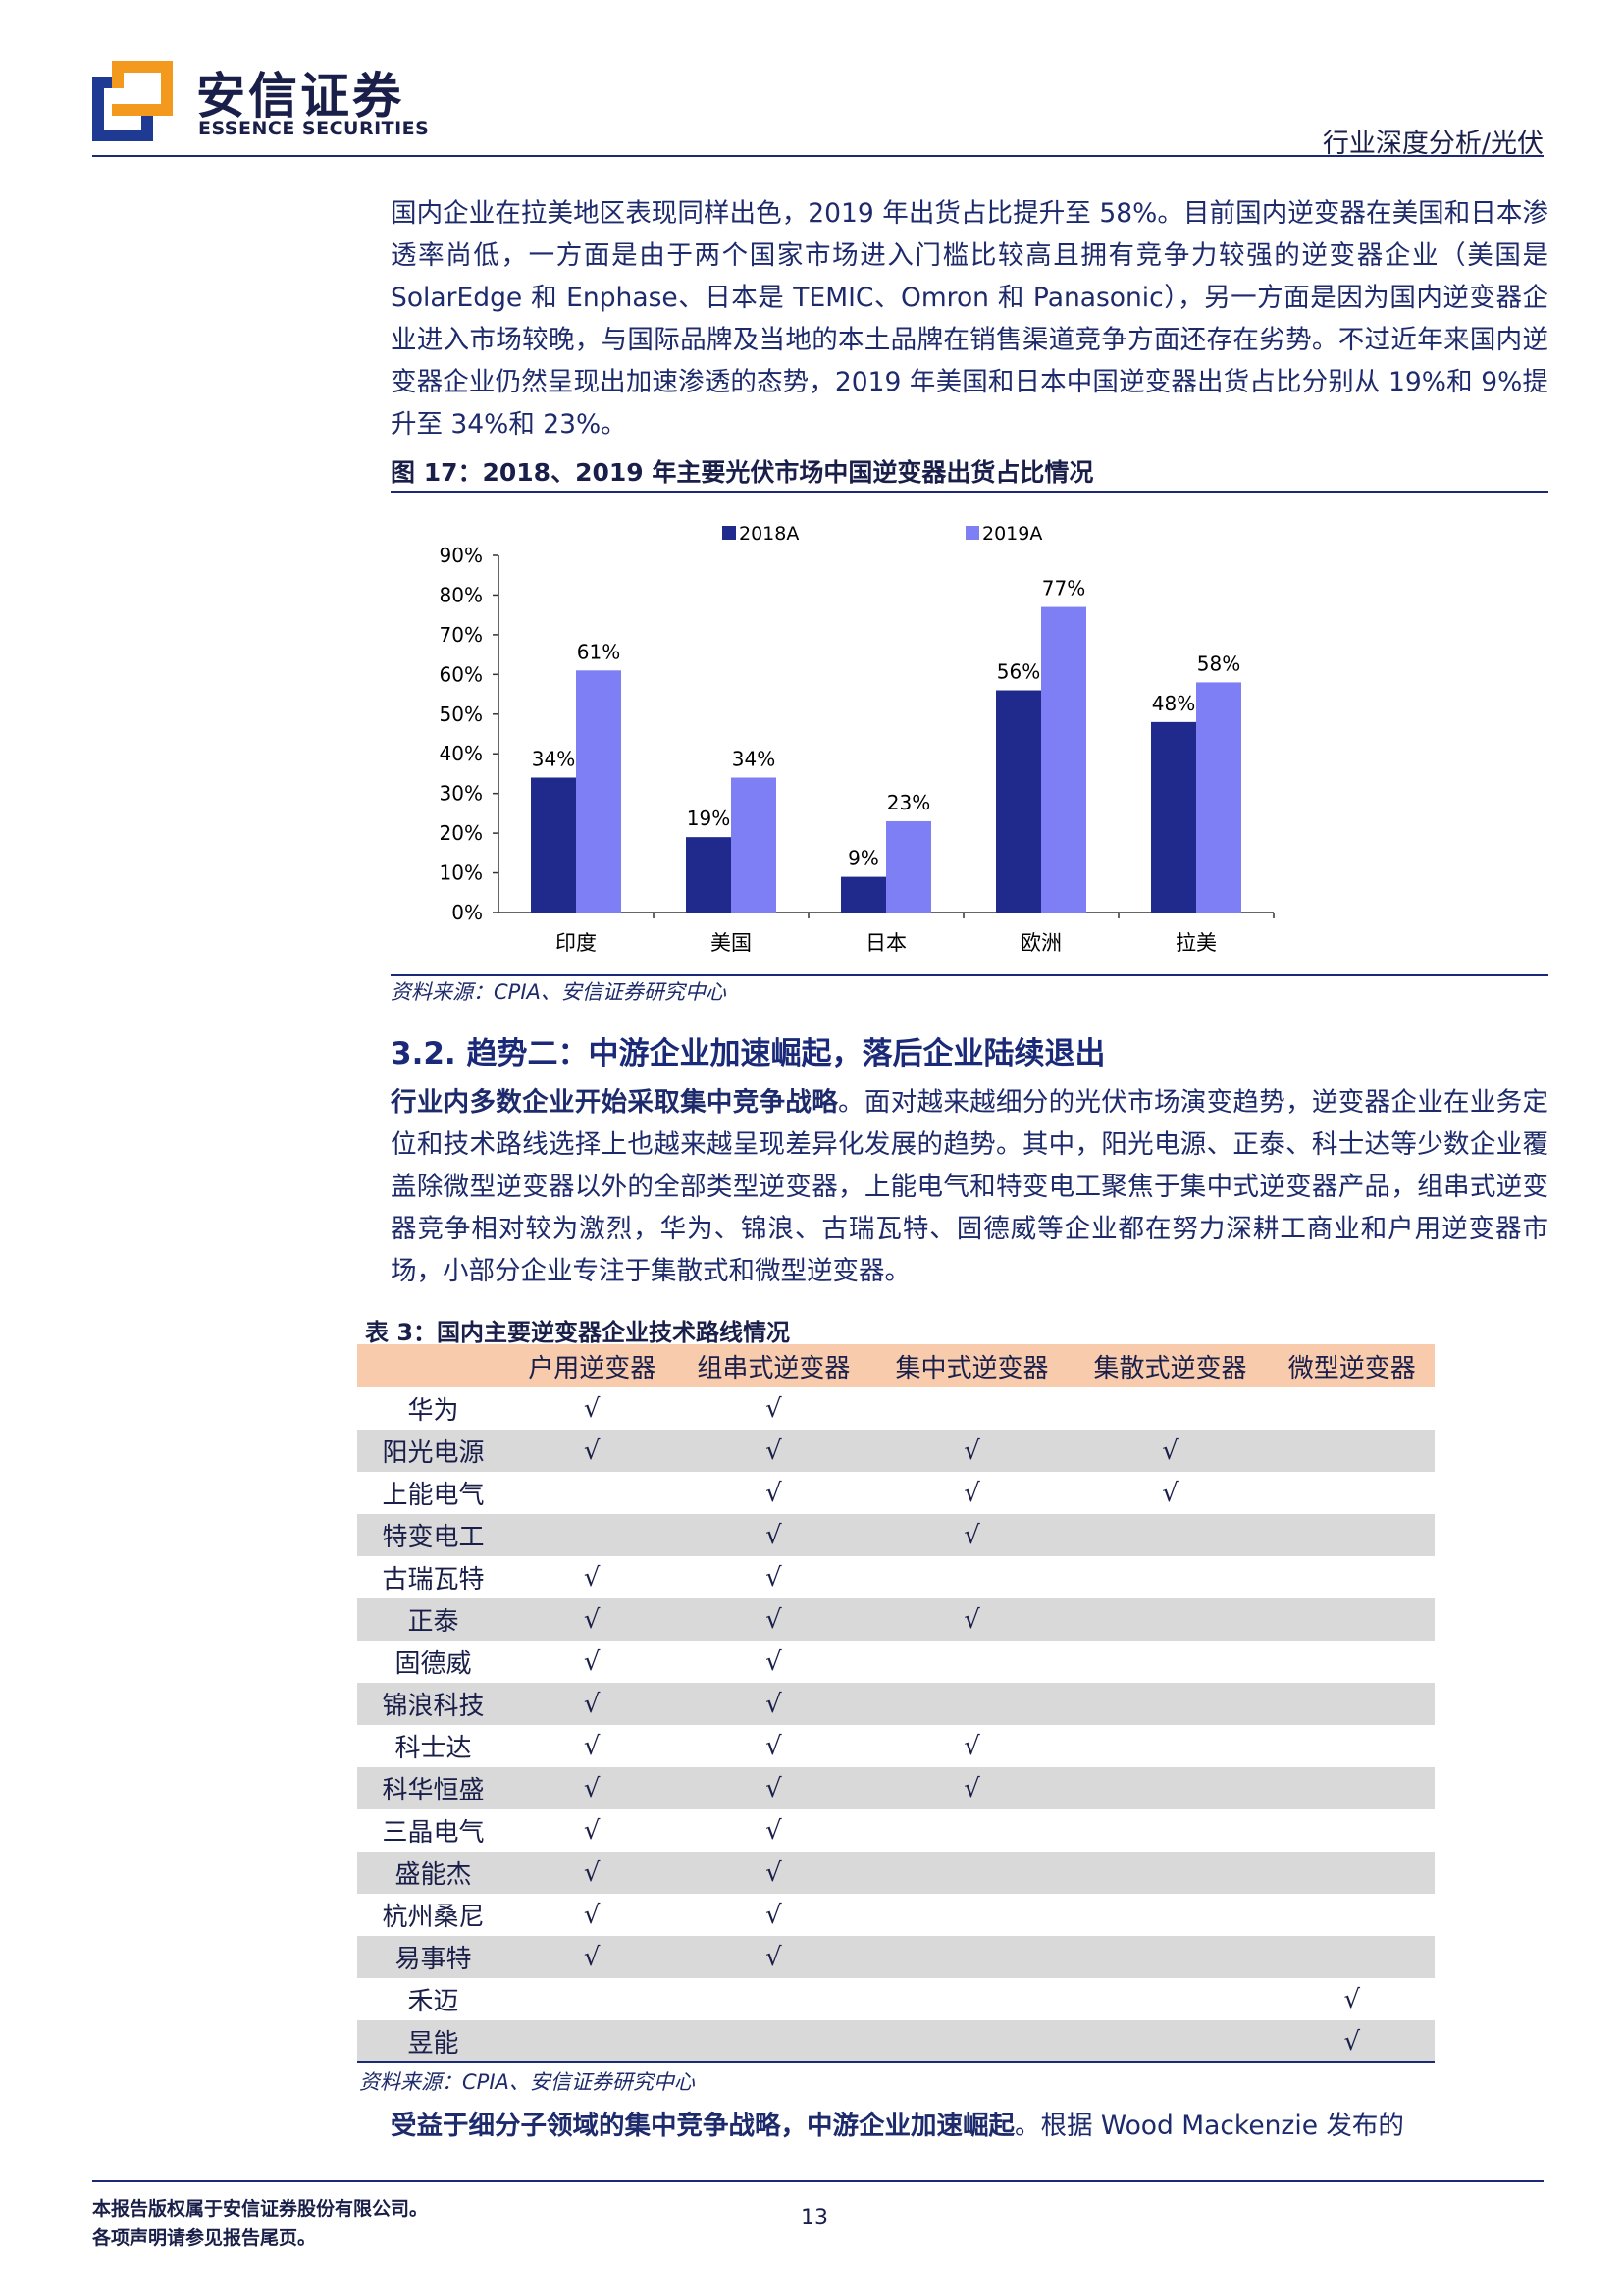  What do you see at coordinates (433, 1579) in the screenshot?
I see `company-name-cell: 古瑞瓦特` at bounding box center [433, 1579].